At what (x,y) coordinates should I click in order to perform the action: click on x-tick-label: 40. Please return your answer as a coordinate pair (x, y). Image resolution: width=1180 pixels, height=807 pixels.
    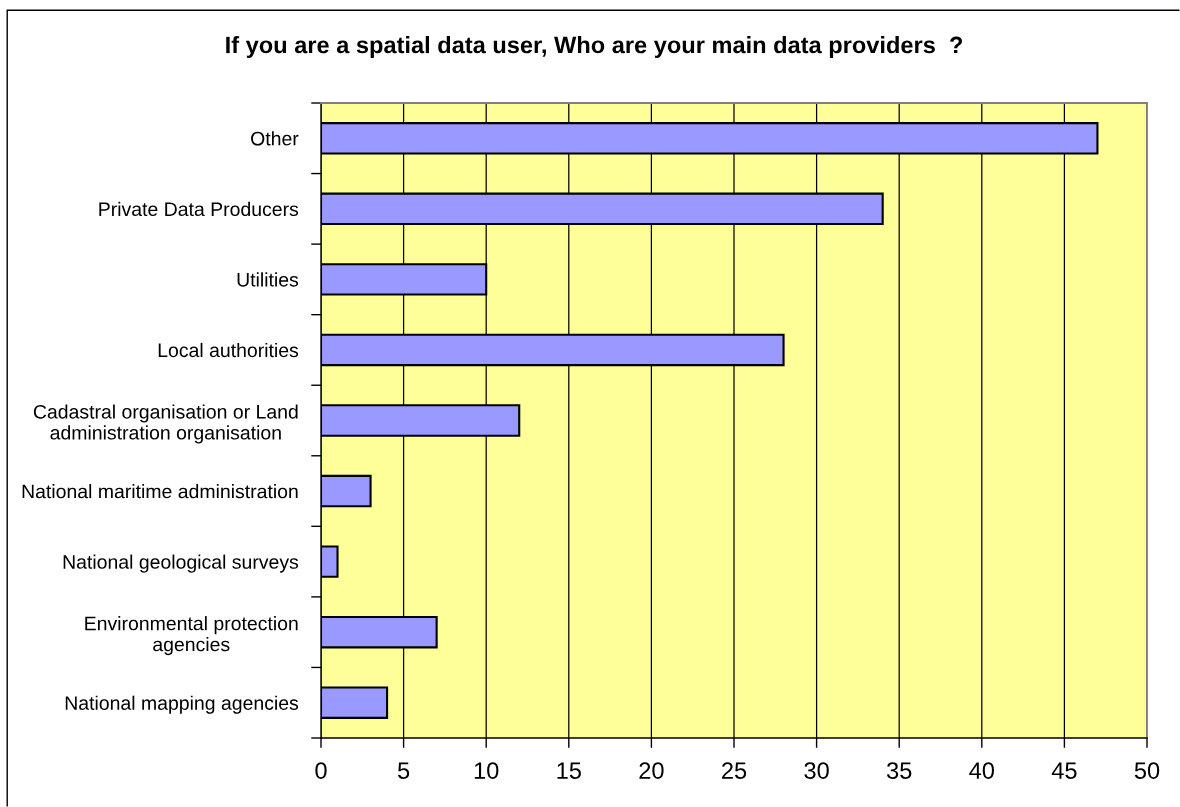
    Looking at the image, I should click on (982, 770).